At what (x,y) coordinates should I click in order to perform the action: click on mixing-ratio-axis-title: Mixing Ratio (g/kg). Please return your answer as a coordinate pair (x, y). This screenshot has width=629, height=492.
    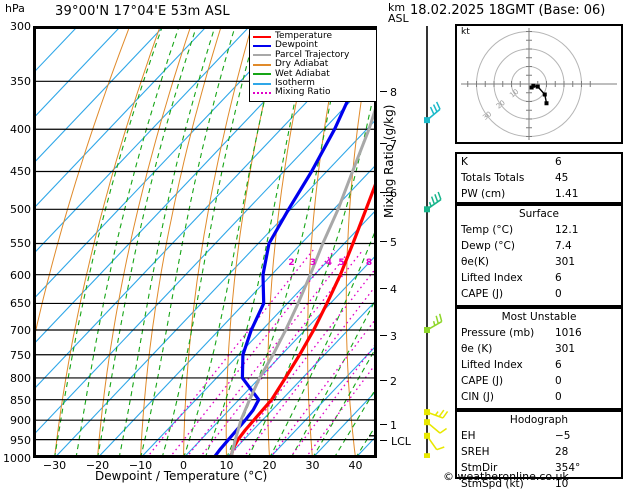
    Looking at the image, I should click on (389, 161).